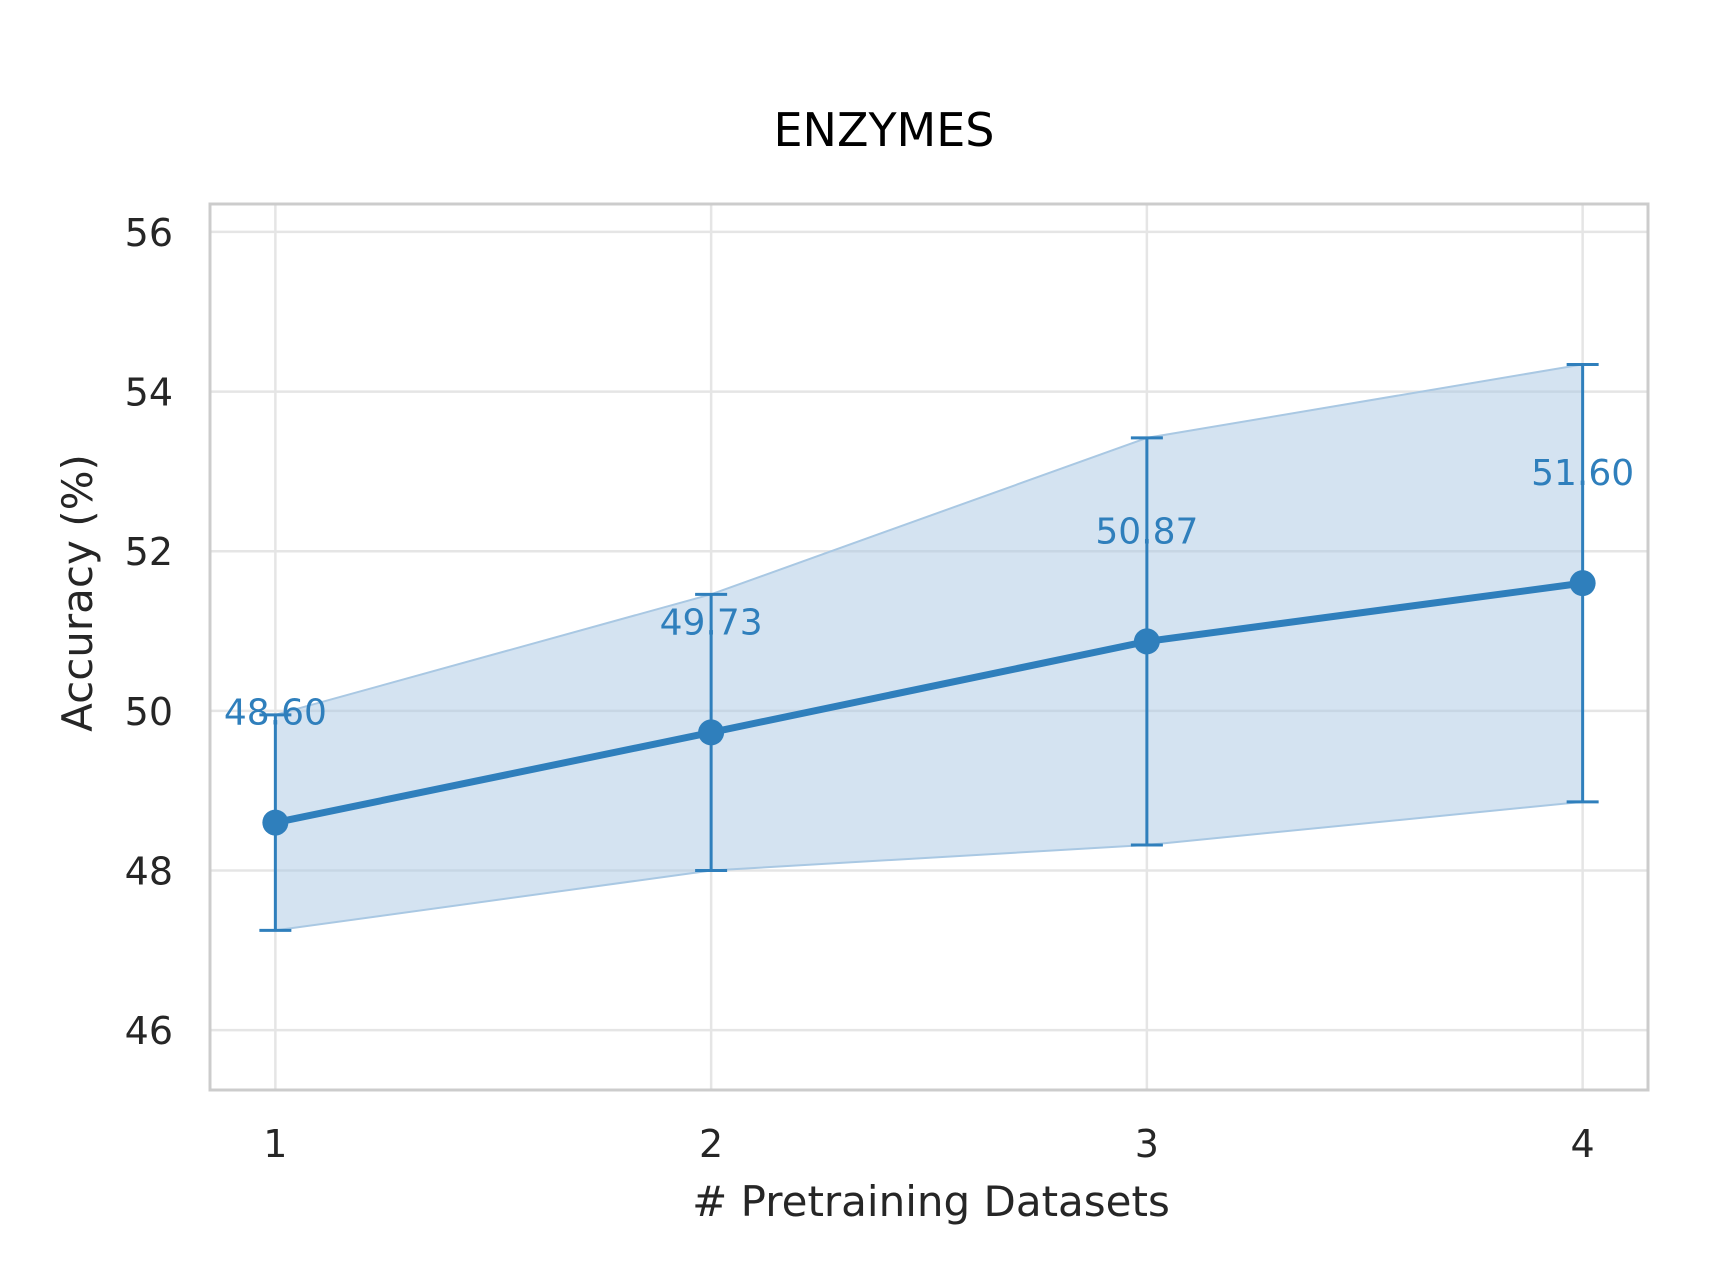 Image resolution: width=1715 pixels, height=1278 pixels. What do you see at coordinates (275, 1144) in the screenshot?
I see `x-tick-label: 1` at bounding box center [275, 1144].